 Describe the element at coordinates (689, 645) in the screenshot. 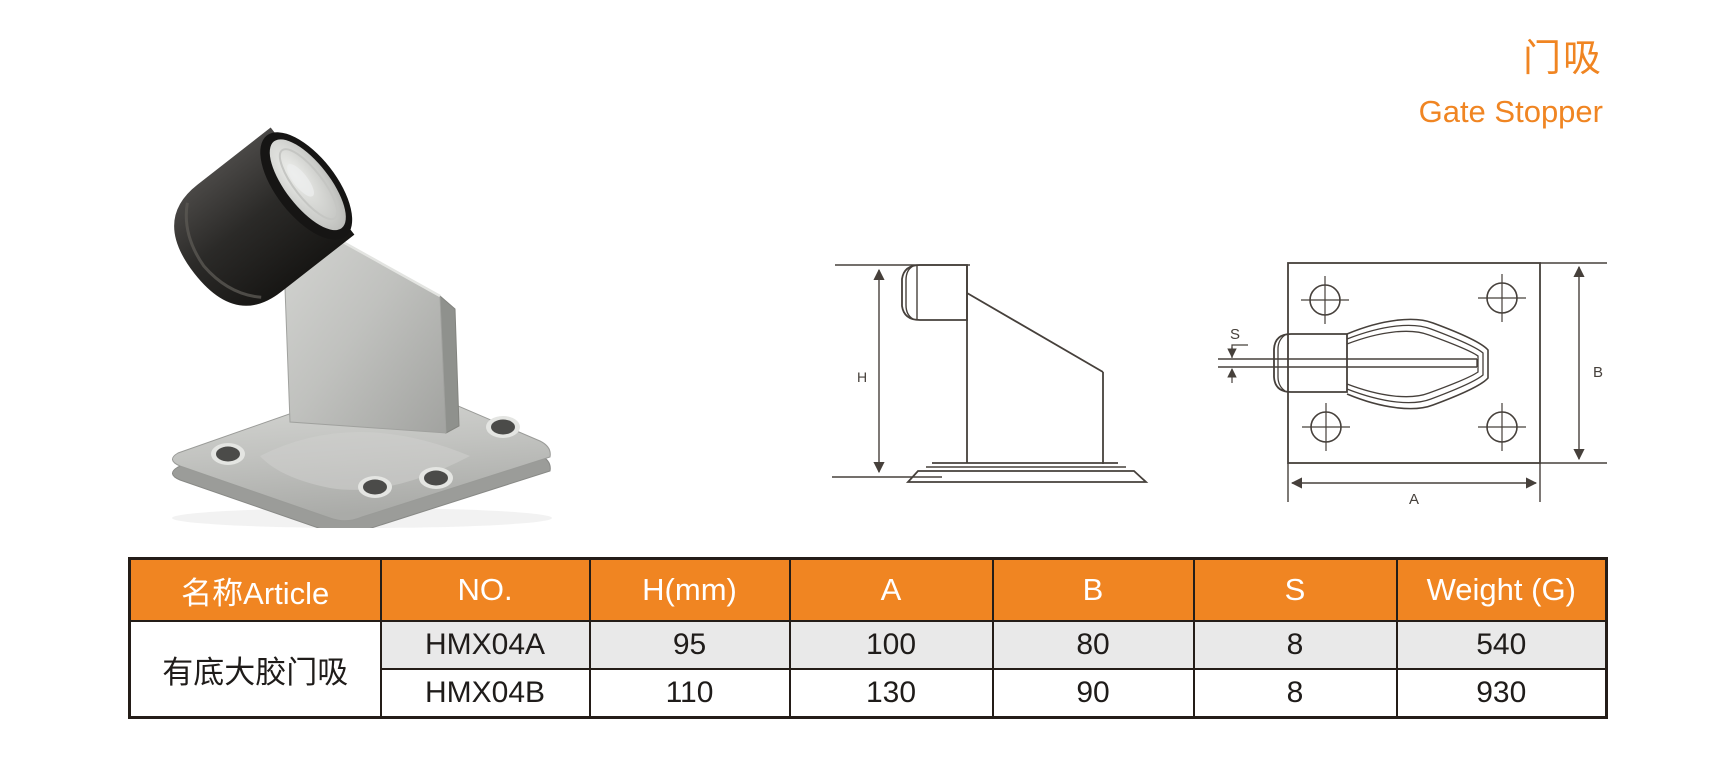

I see `cell-h-0: 95` at that location.